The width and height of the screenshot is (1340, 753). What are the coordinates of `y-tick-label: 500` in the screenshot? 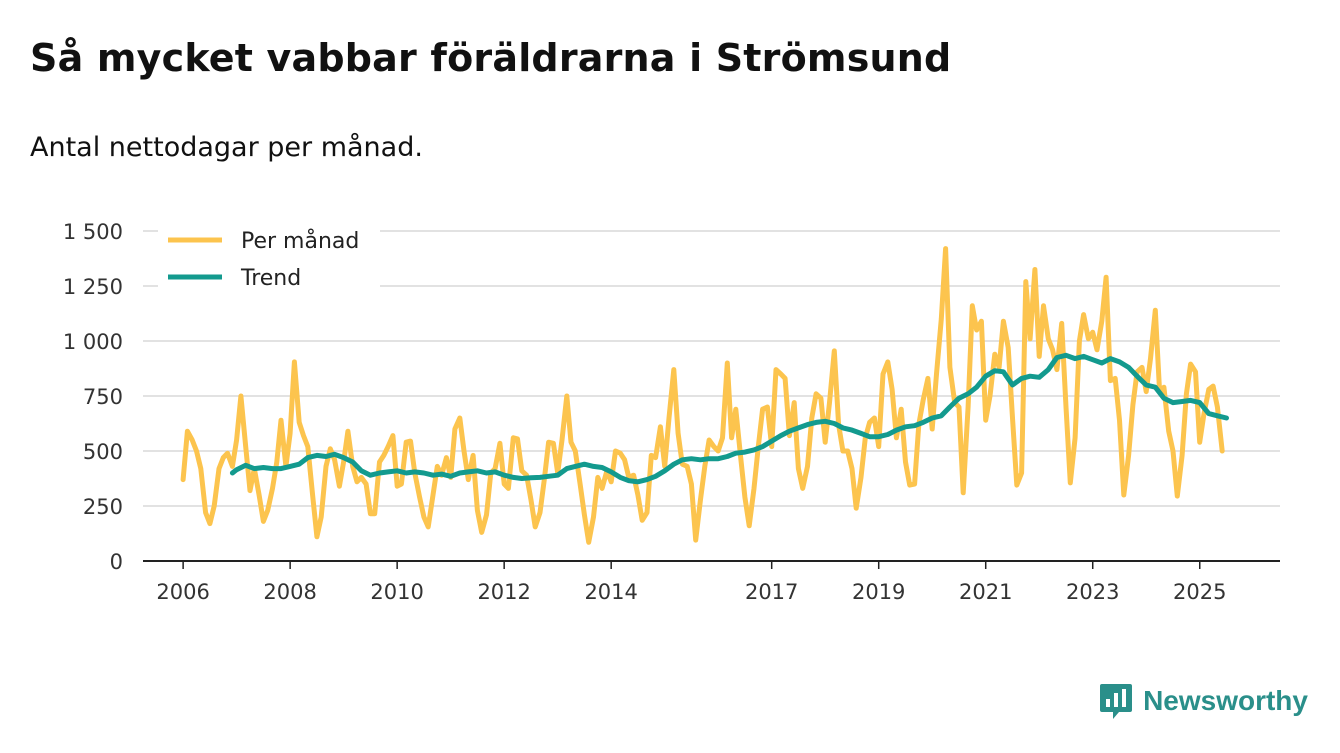 It's located at (103, 452).